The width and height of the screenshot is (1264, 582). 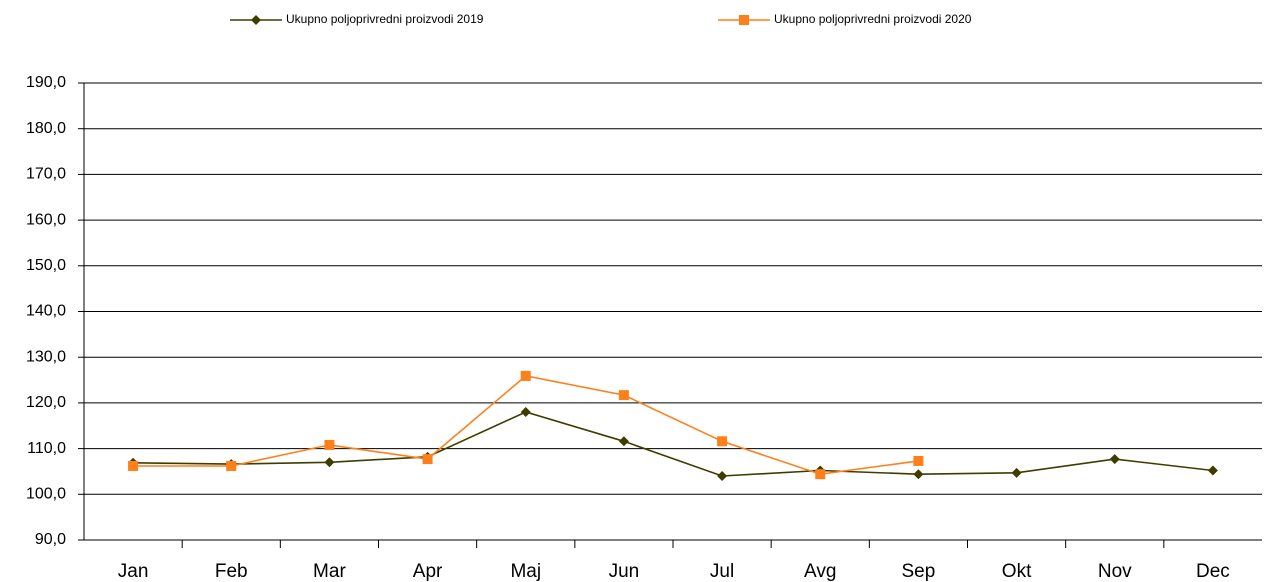 What do you see at coordinates (428, 571) in the screenshot?
I see `x-tick-label: Apr` at bounding box center [428, 571].